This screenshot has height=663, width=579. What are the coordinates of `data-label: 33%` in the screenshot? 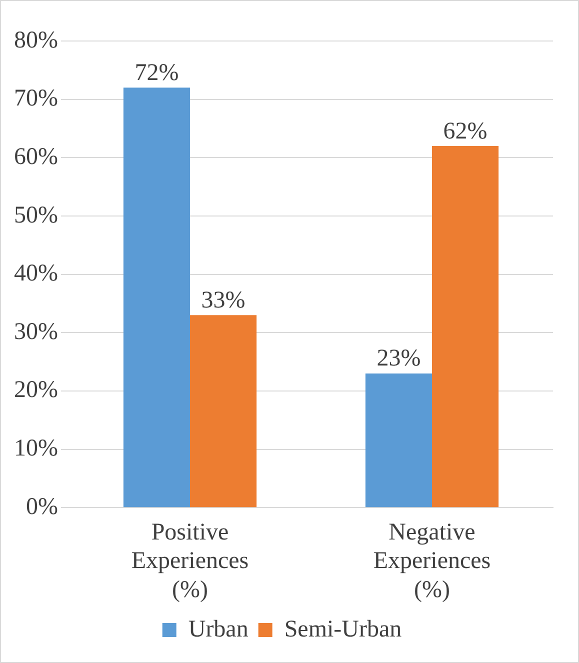 It's located at (223, 300).